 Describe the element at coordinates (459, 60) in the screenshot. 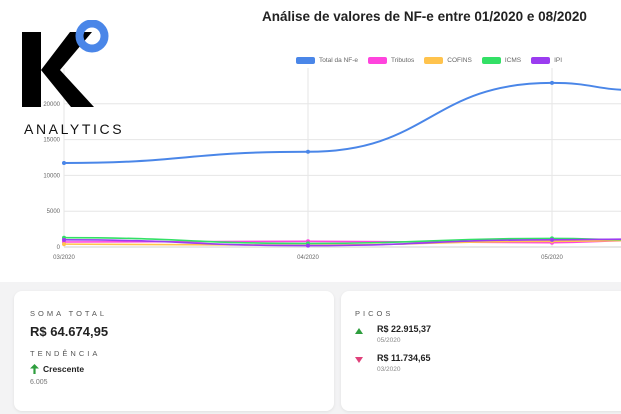

I see `legend-label: COFINS` at that location.